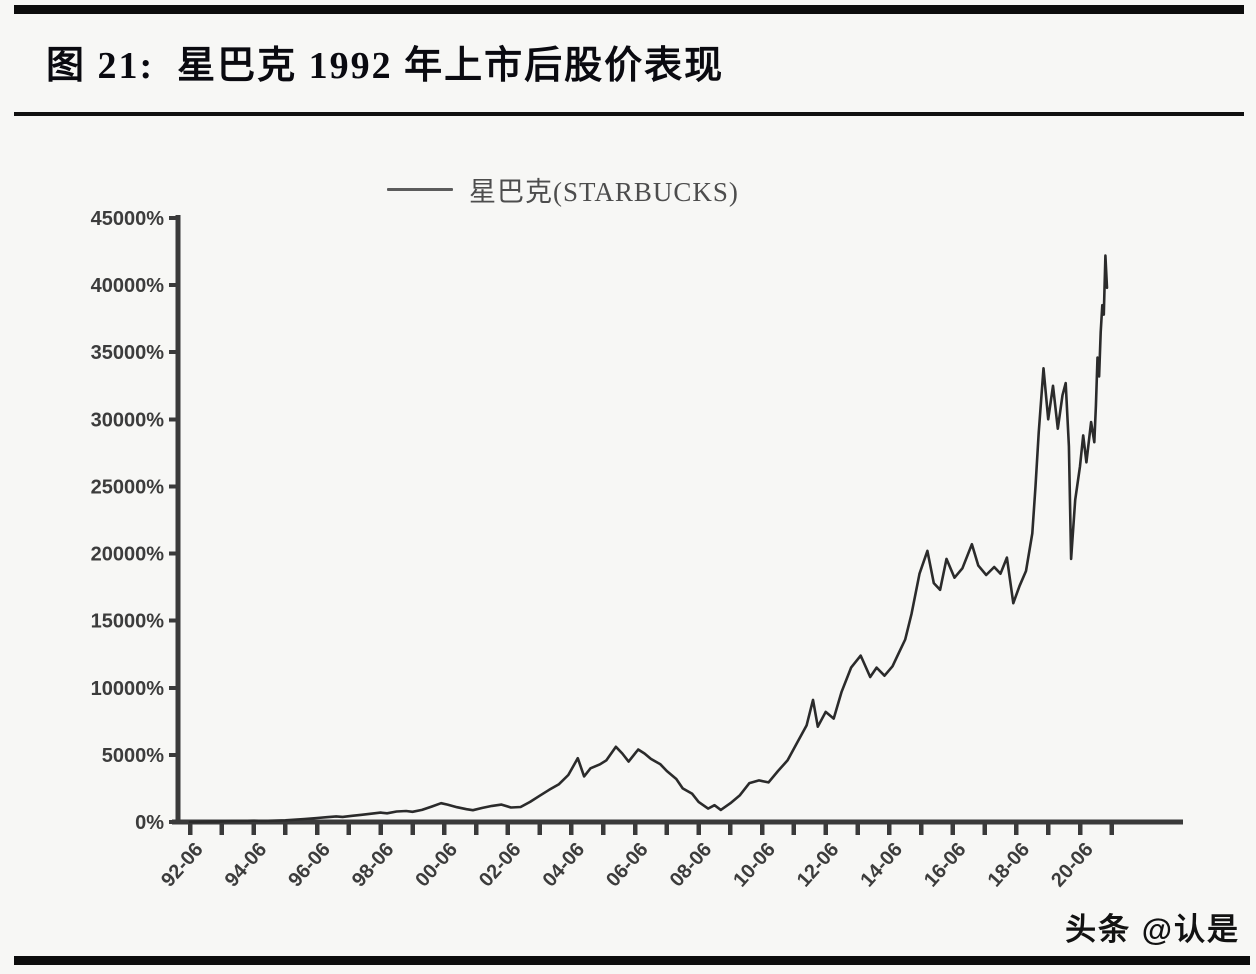  What do you see at coordinates (128, 286) in the screenshot?
I see `y-axis-label: 40000%` at bounding box center [128, 286].